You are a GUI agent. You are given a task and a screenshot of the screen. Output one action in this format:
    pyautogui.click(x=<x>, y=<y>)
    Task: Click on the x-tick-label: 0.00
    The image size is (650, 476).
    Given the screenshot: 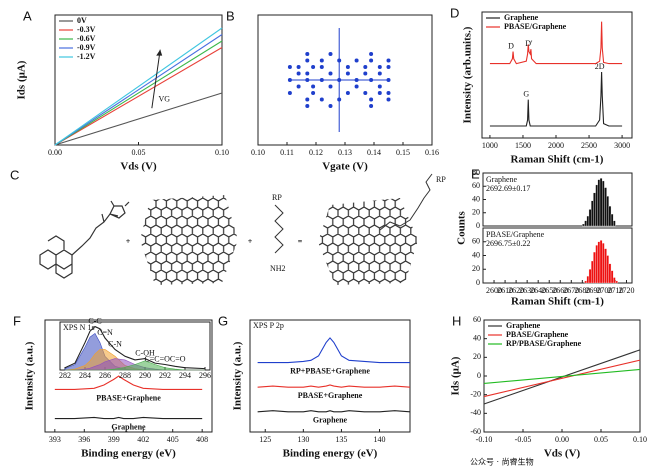 What is the action you would take?
    pyautogui.click(x=562, y=439)
    